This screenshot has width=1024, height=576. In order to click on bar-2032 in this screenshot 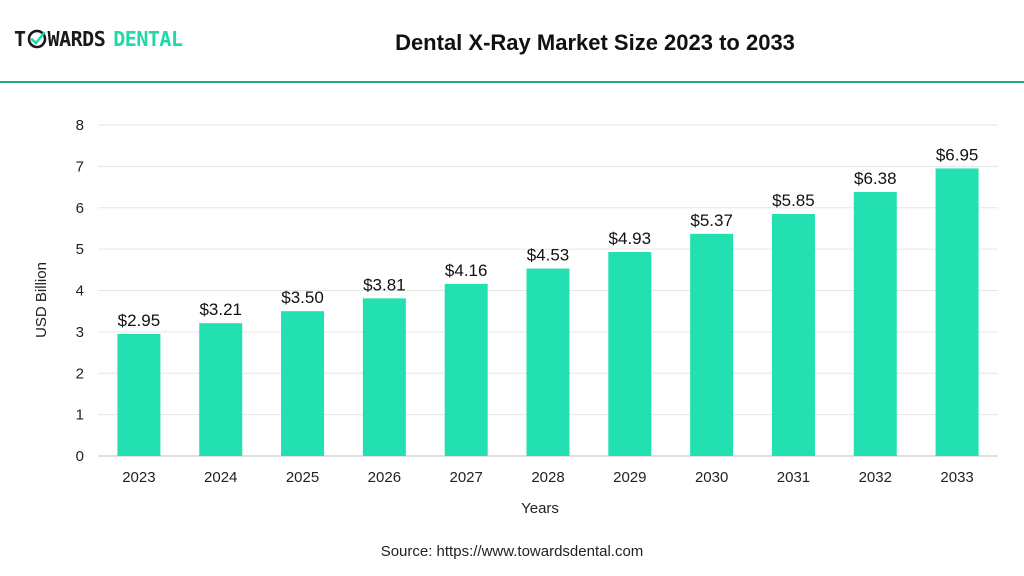, I will do `click(875, 324)`.